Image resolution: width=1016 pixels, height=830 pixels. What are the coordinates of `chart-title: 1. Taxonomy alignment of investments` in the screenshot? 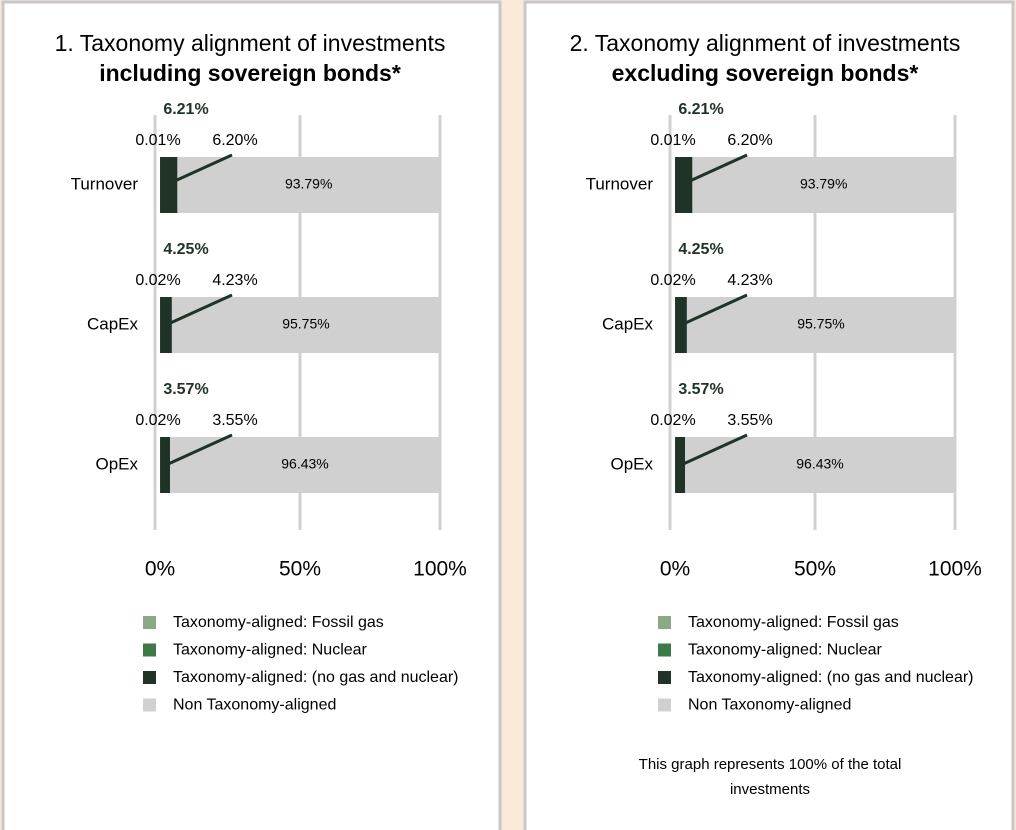 It's located at (250, 43).